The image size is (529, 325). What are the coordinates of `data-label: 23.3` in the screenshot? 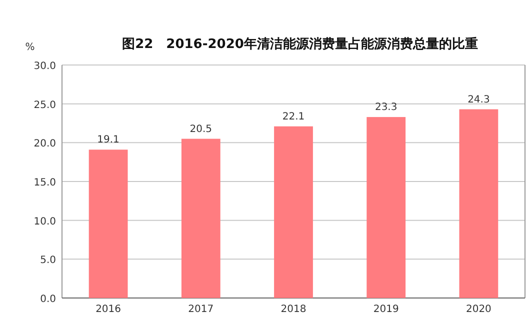 It's located at (386, 108).